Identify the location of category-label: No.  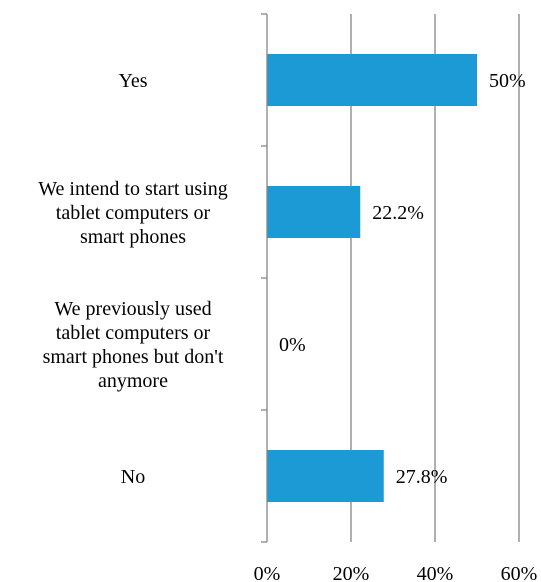
(133, 477).